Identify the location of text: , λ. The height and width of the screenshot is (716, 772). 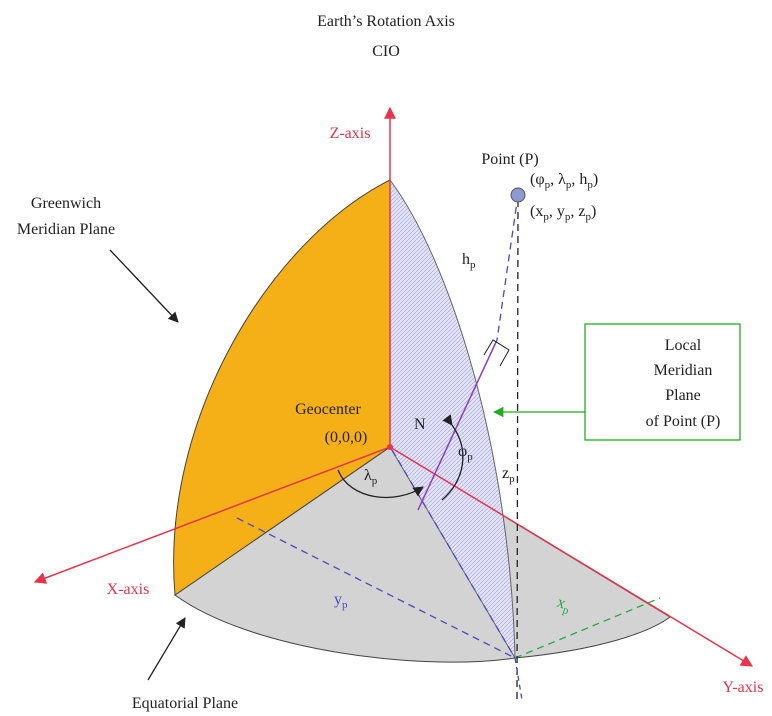
(558, 179).